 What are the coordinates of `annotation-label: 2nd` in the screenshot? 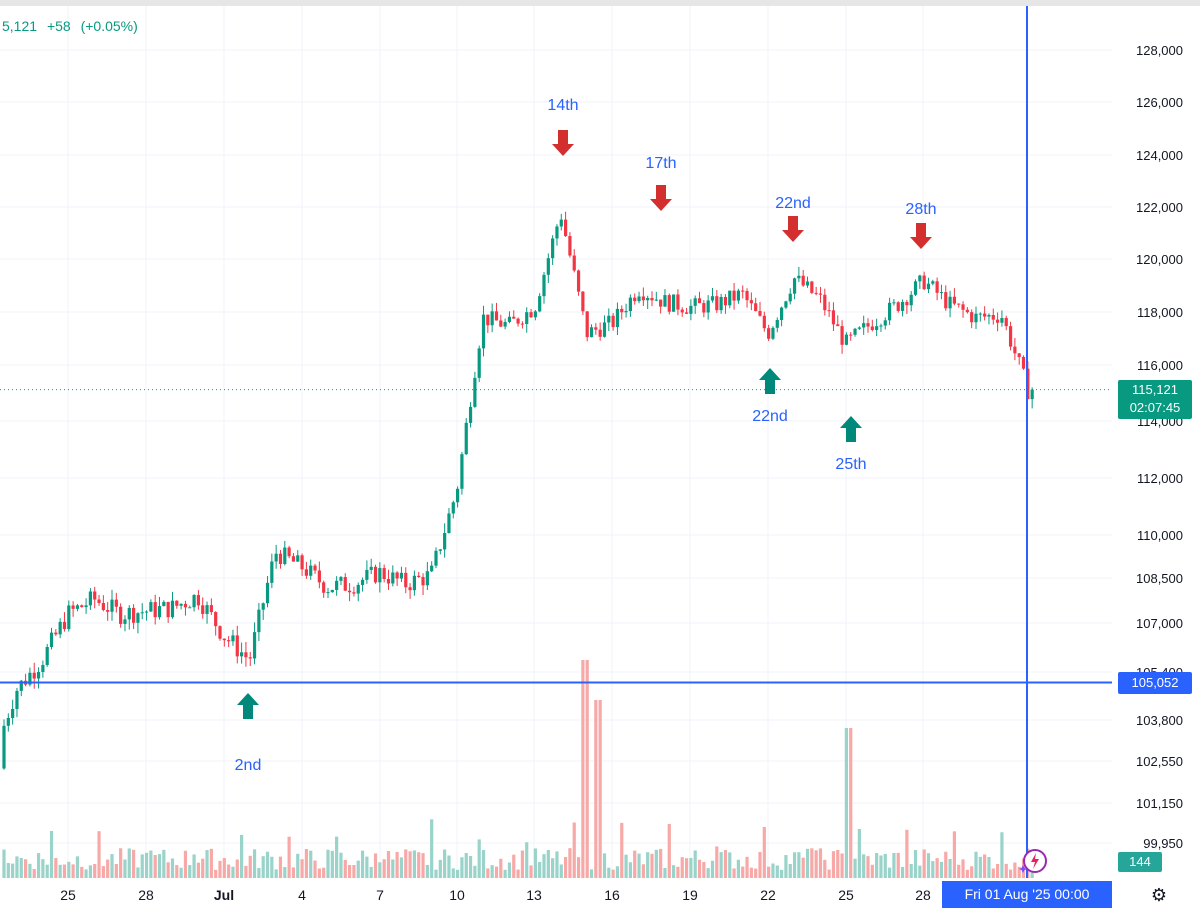 It's located at (248, 765).